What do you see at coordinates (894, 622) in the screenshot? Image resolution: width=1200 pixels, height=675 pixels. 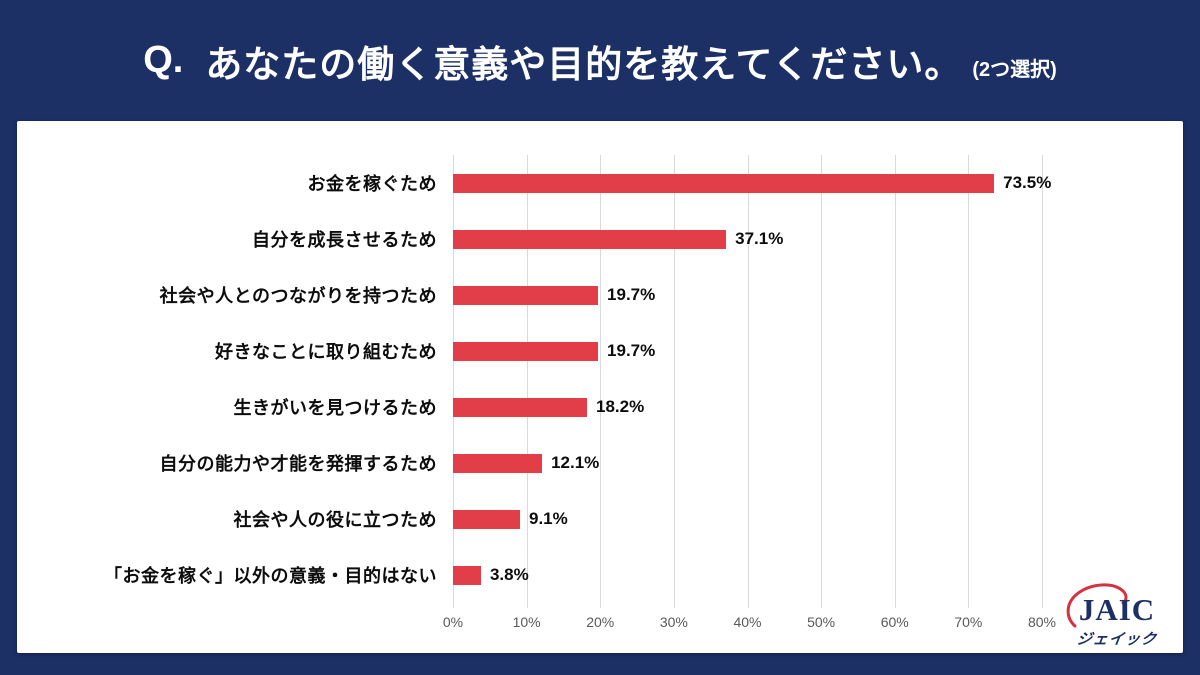 I see `x-tick-label: 60%` at bounding box center [894, 622].